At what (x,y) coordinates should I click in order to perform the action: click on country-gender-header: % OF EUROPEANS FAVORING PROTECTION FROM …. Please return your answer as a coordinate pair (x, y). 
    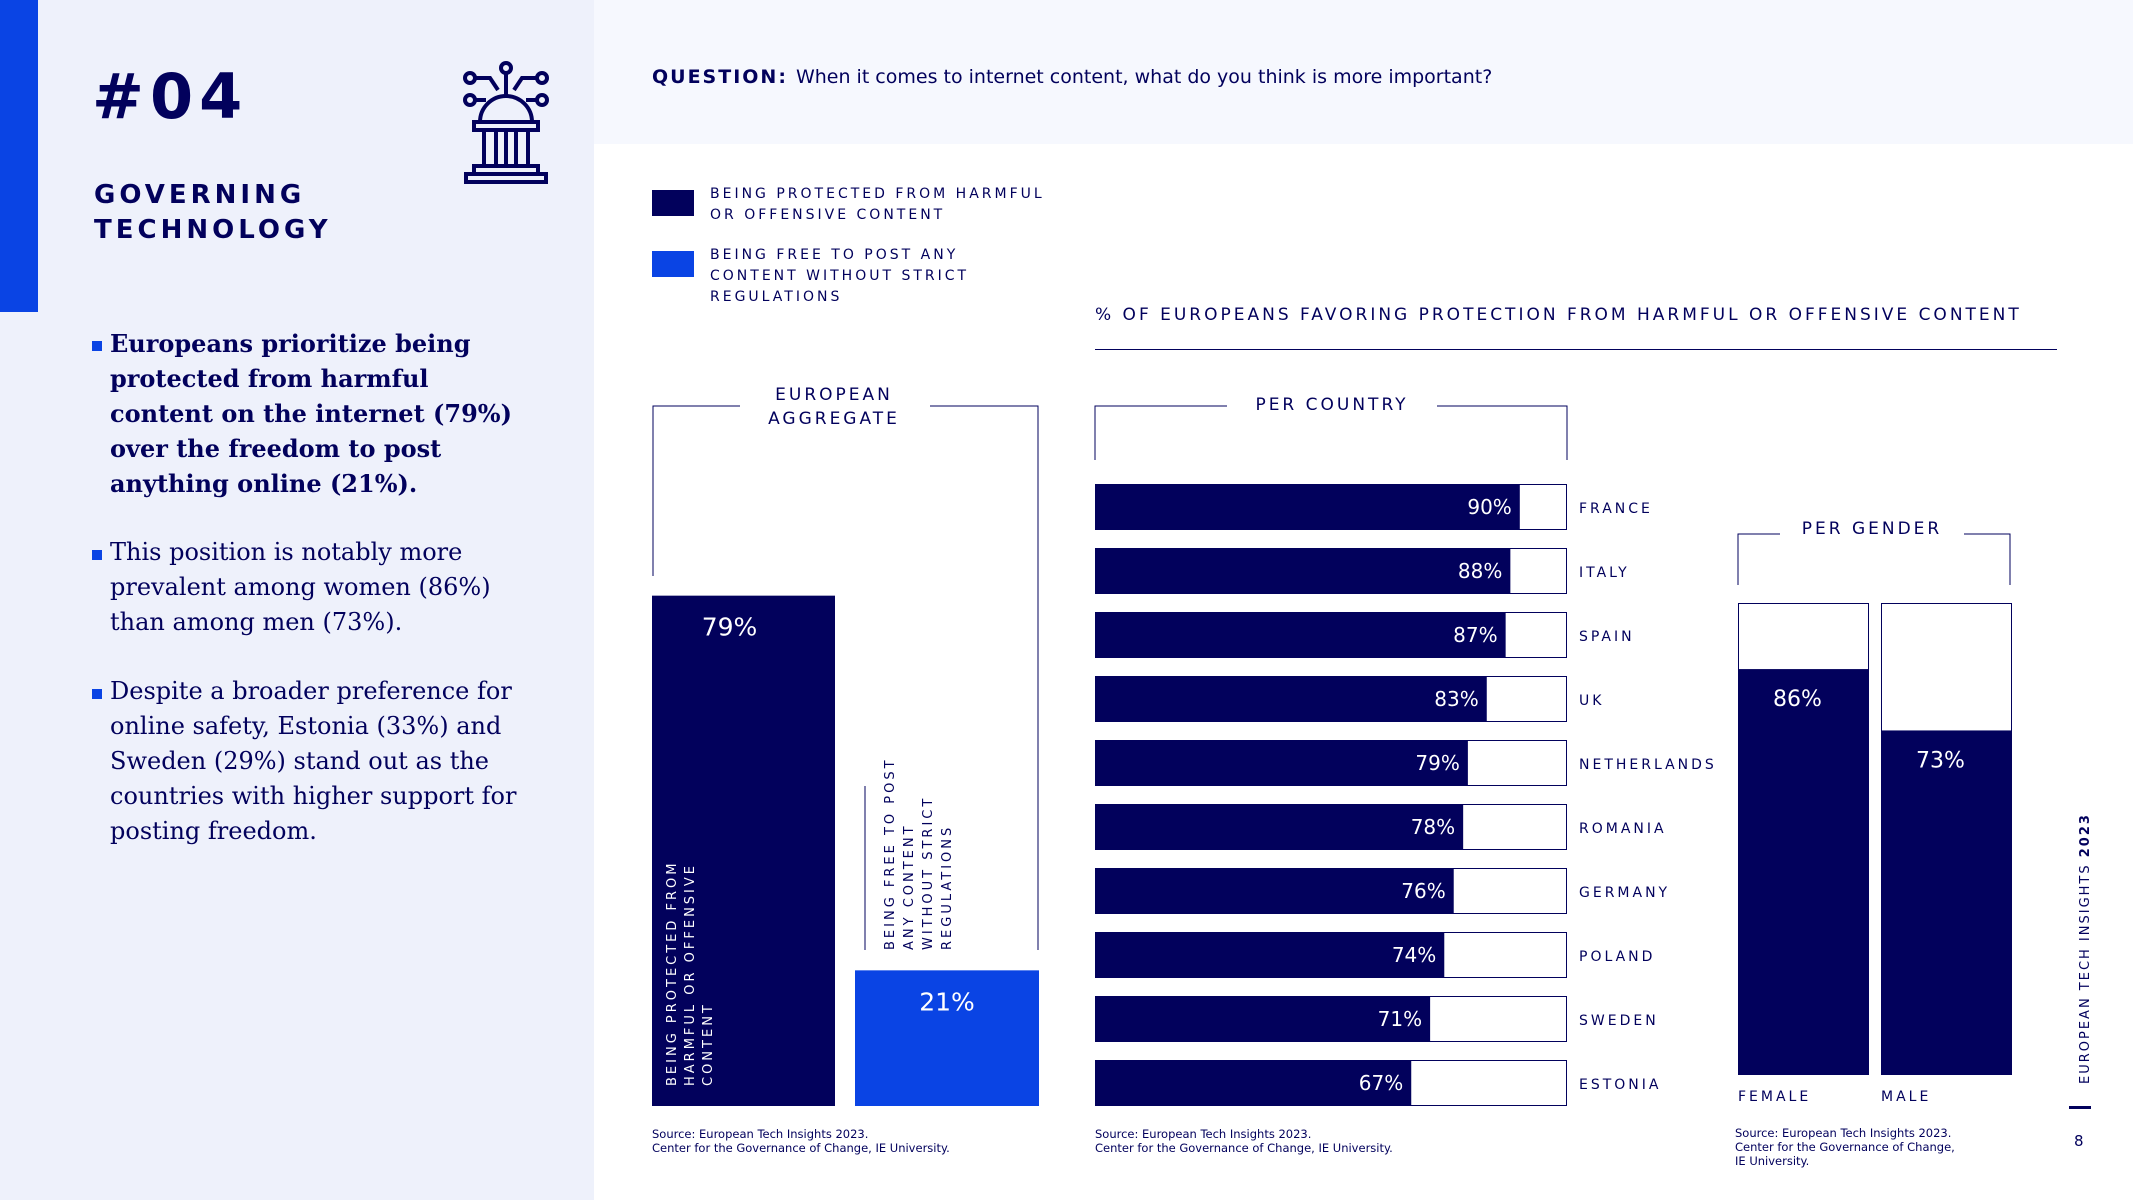
    Looking at the image, I should click on (1558, 315).